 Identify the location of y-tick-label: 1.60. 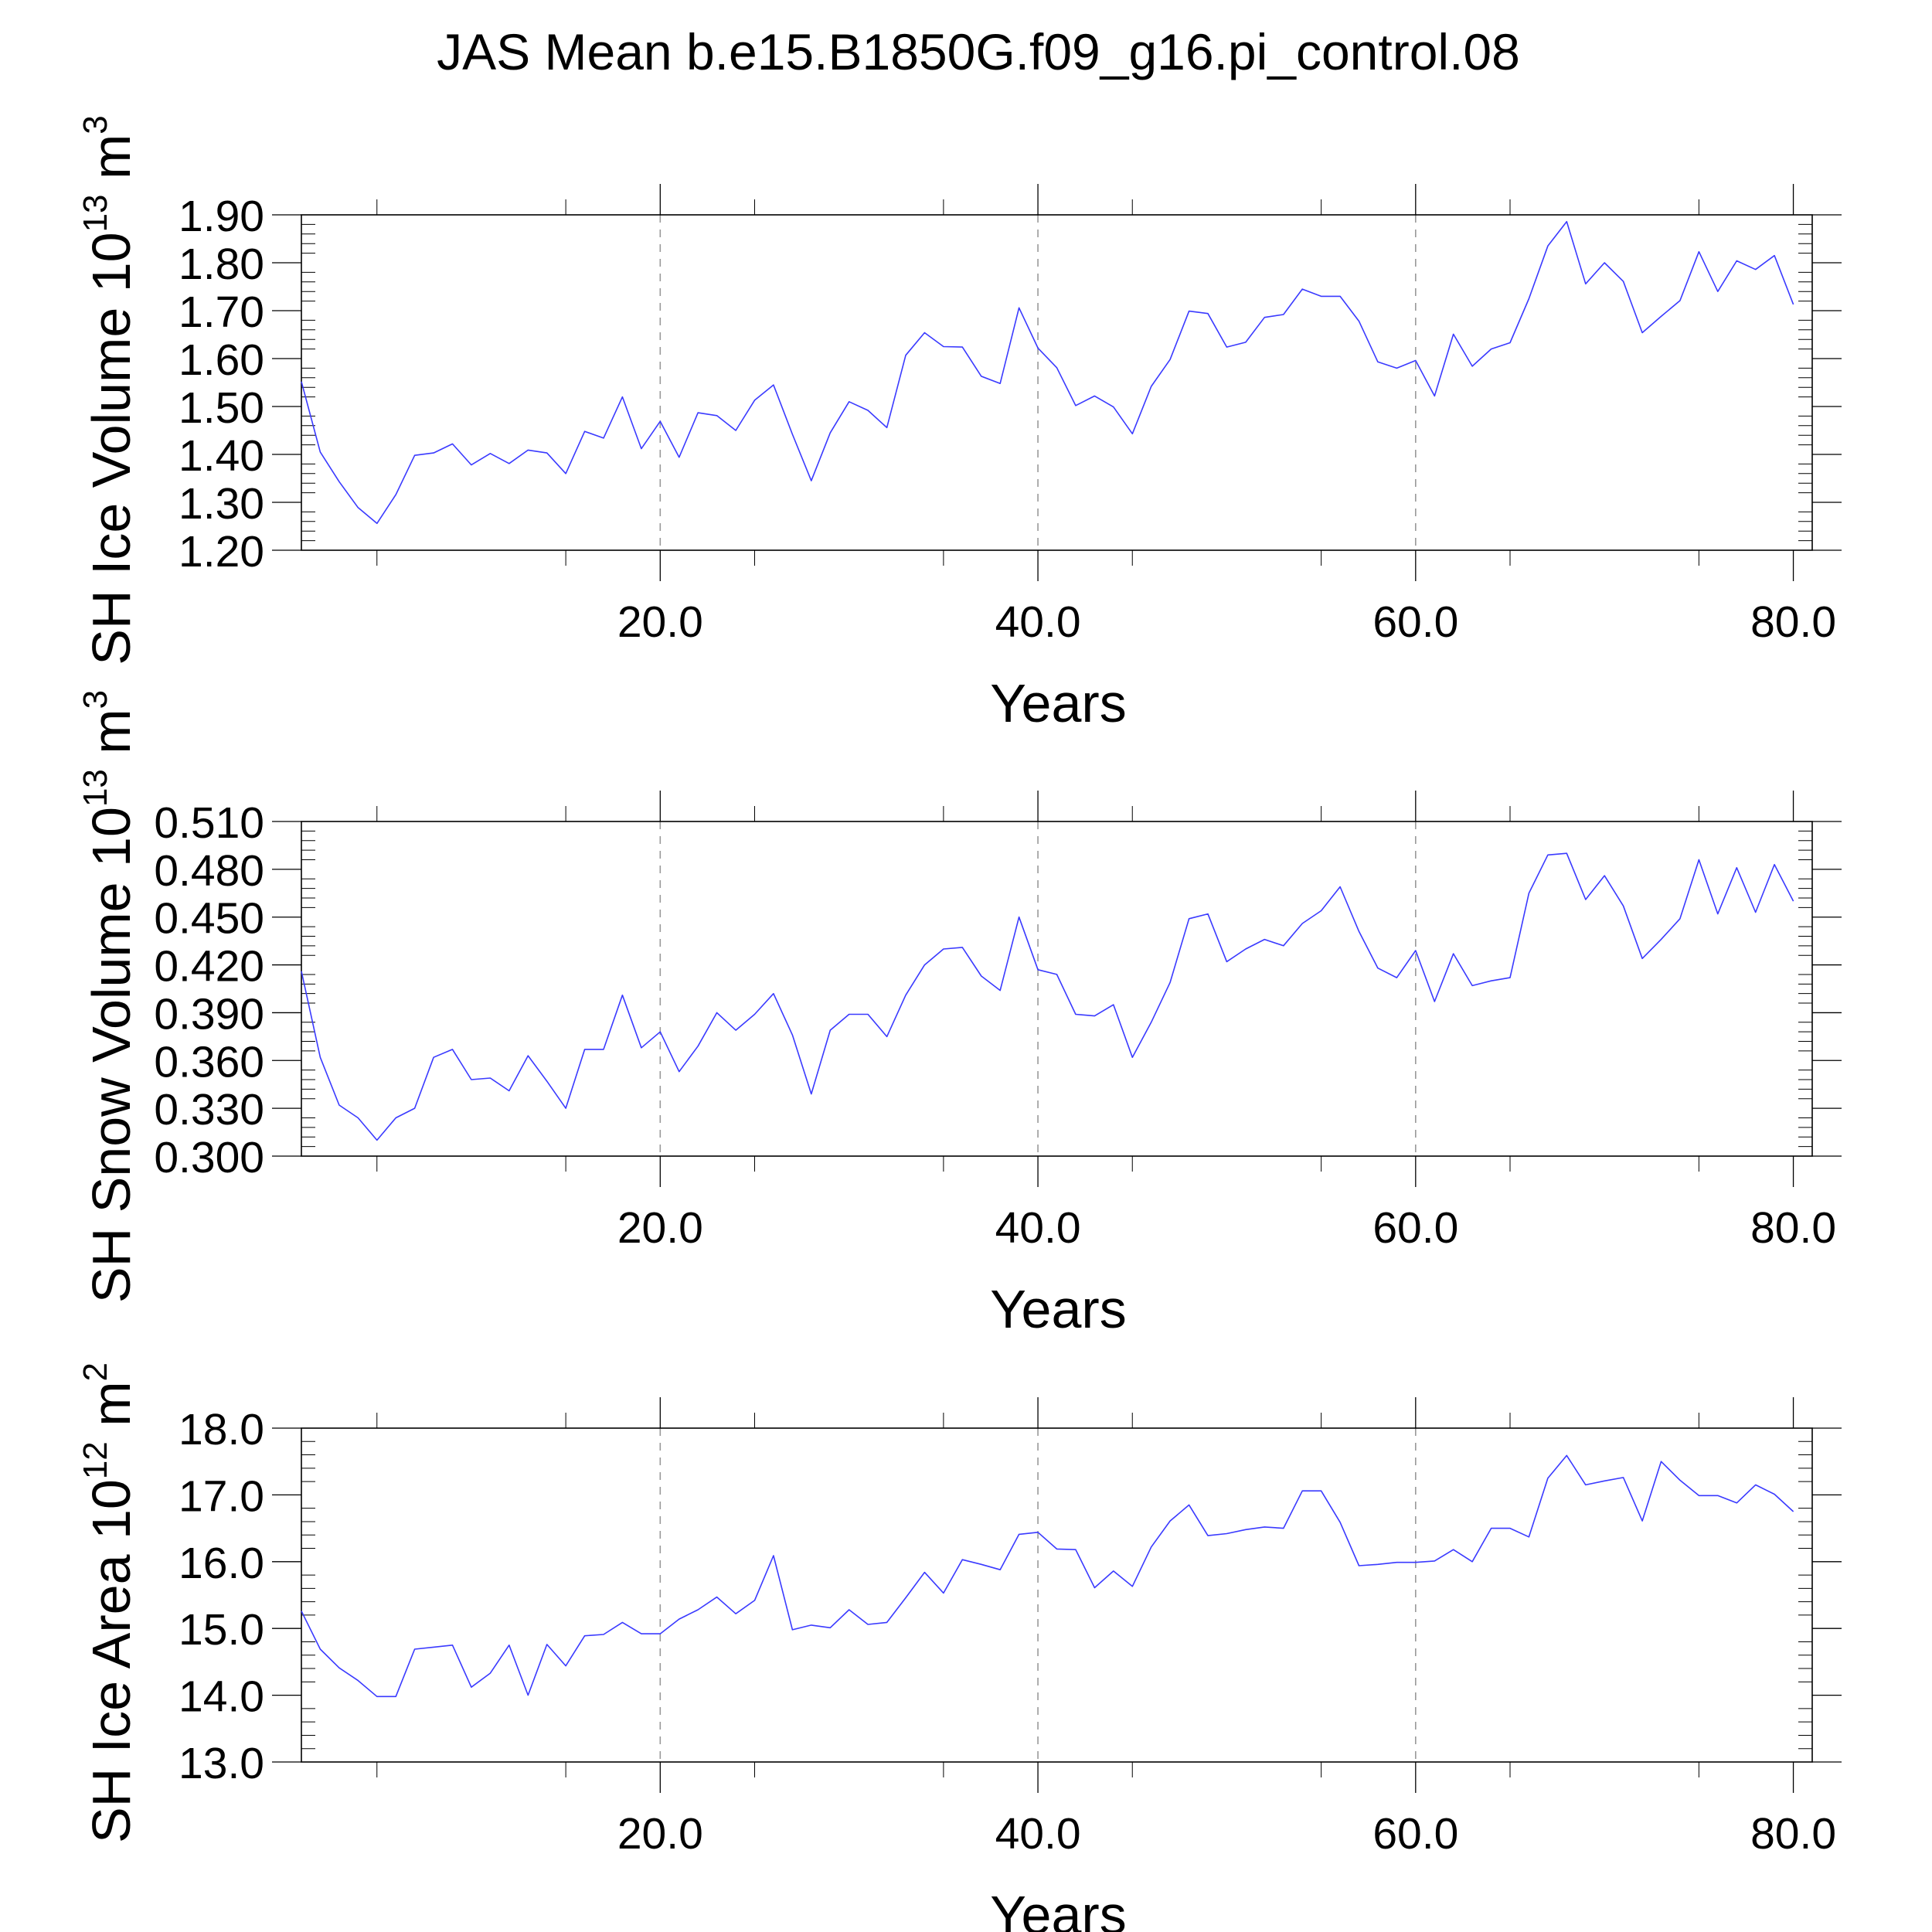
(221, 360).